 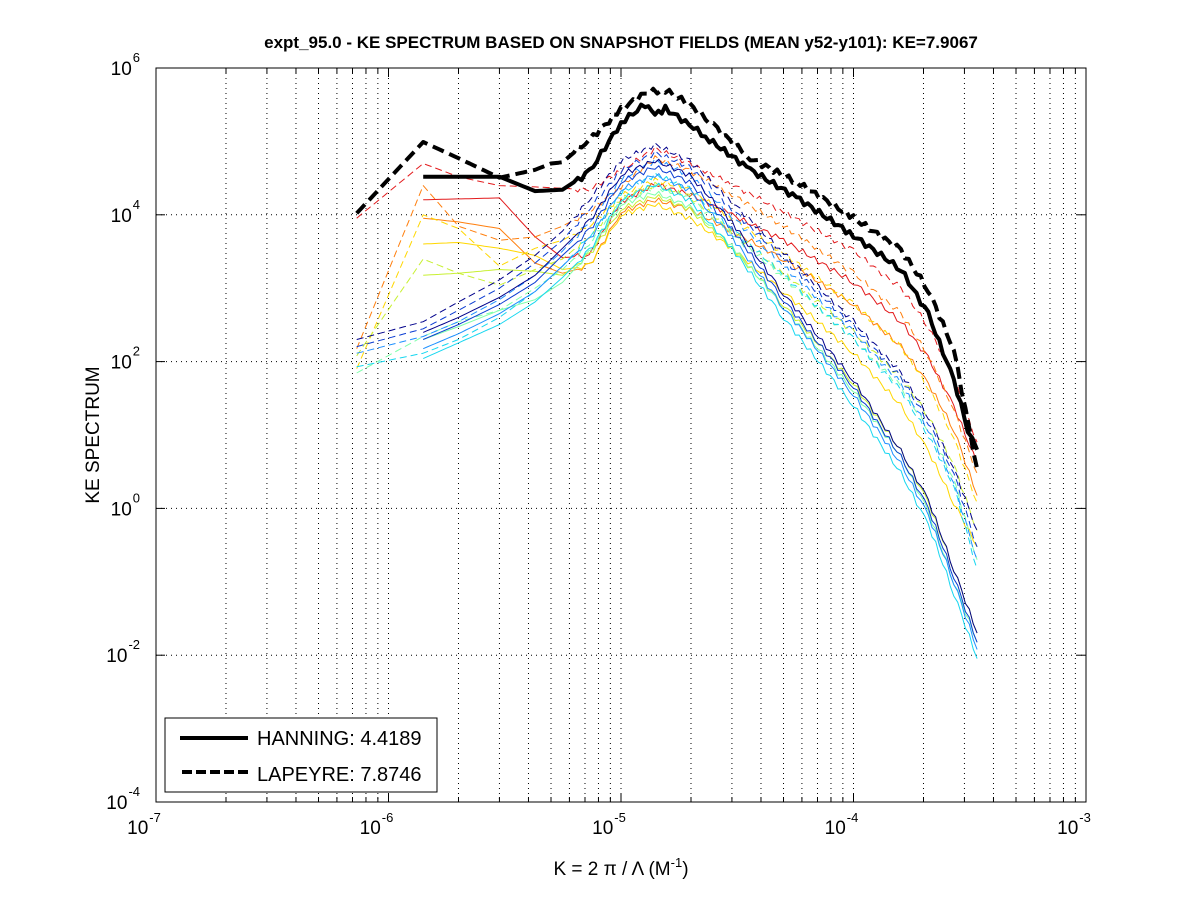 I want to click on y-tick-exponent: 2, so click(x=136, y=351).